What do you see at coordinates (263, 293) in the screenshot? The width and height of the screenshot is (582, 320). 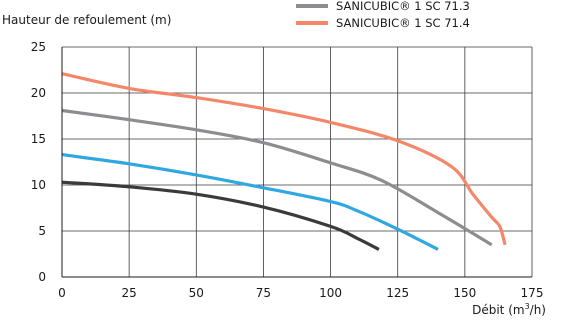 I see `x-tick-label: 75` at bounding box center [263, 293].